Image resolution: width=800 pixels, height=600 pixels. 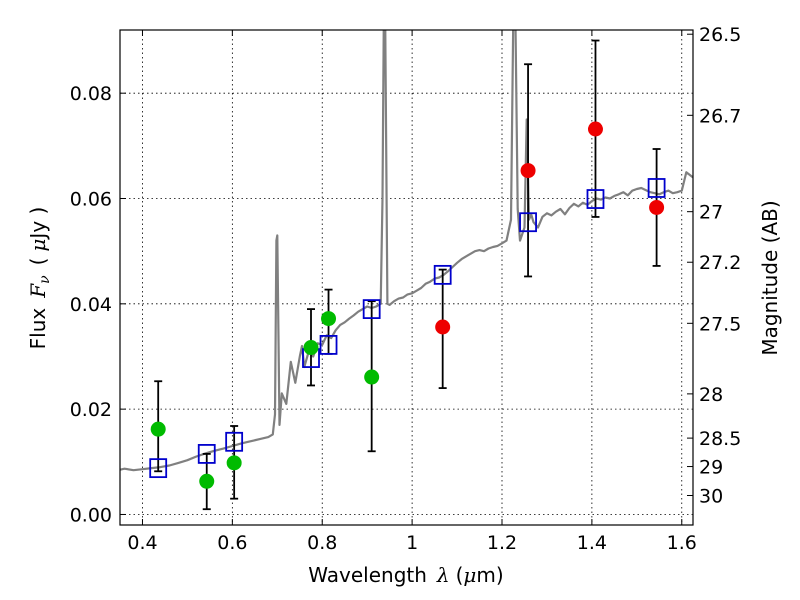 I want to click on x-tick-label: 1.4, so click(x=592, y=543).